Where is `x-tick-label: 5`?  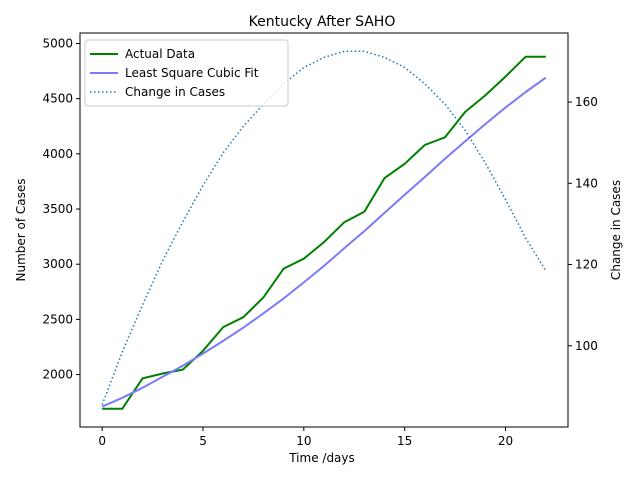
x-tick-label: 5 is located at coordinates (203, 441).